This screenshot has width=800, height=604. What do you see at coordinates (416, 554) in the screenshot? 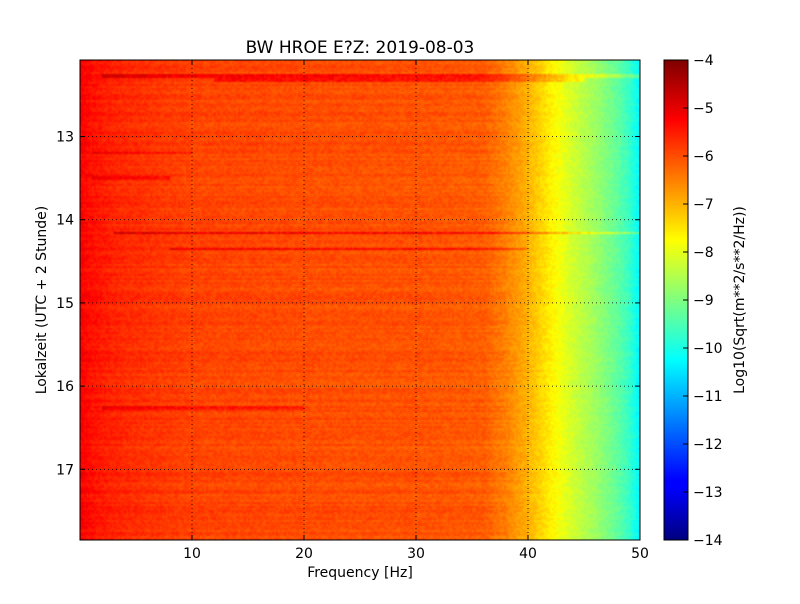
I see `x-tick-label: 30` at bounding box center [416, 554].